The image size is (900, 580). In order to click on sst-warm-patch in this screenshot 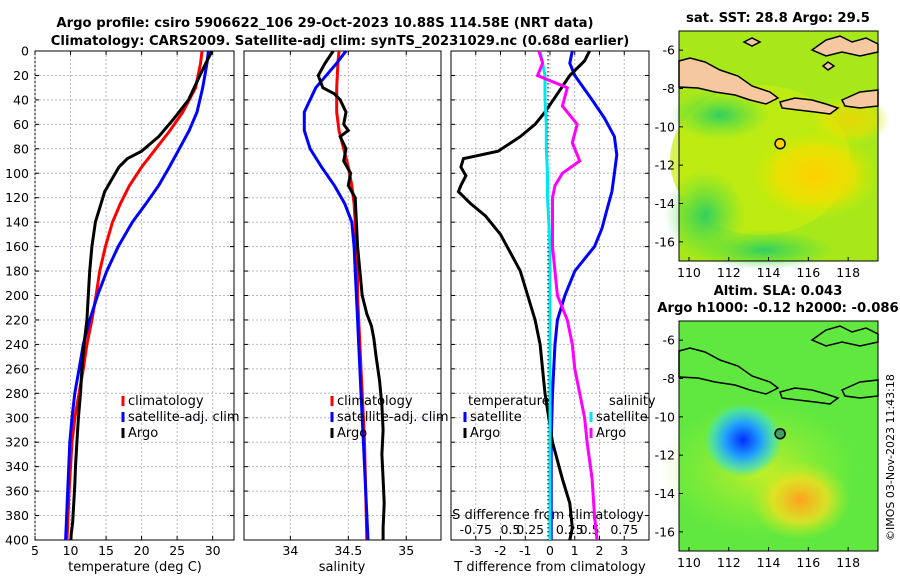, I will do `click(815, 175)`.